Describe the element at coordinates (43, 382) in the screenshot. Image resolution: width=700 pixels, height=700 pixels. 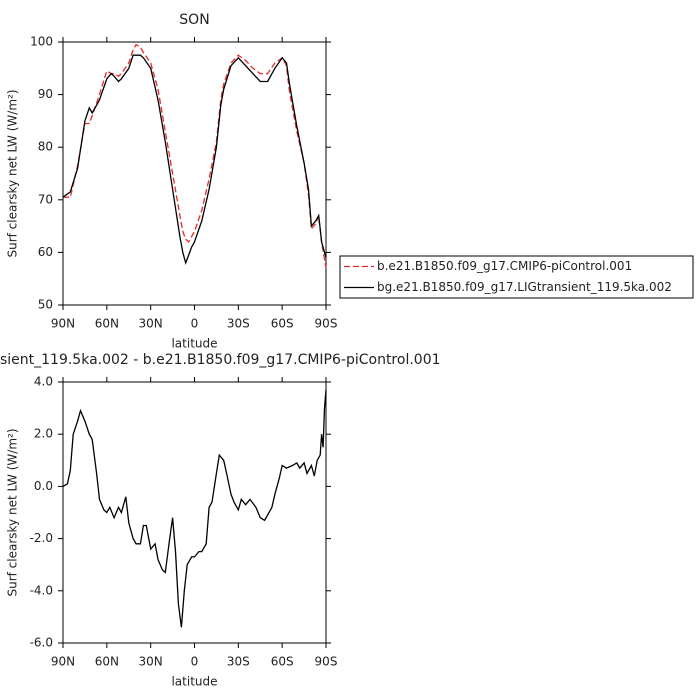
I see `y-tick-label: 4.0` at that location.